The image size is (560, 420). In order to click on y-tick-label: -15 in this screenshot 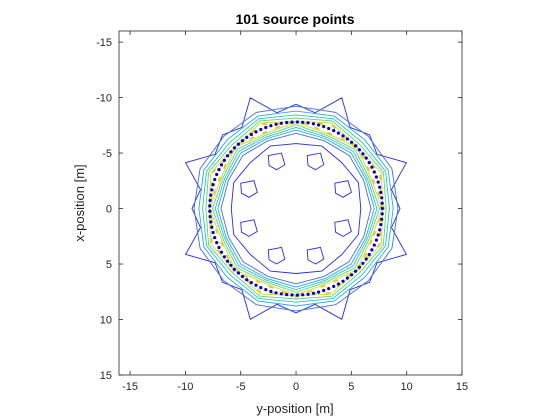, I will do `click(104, 43)`.